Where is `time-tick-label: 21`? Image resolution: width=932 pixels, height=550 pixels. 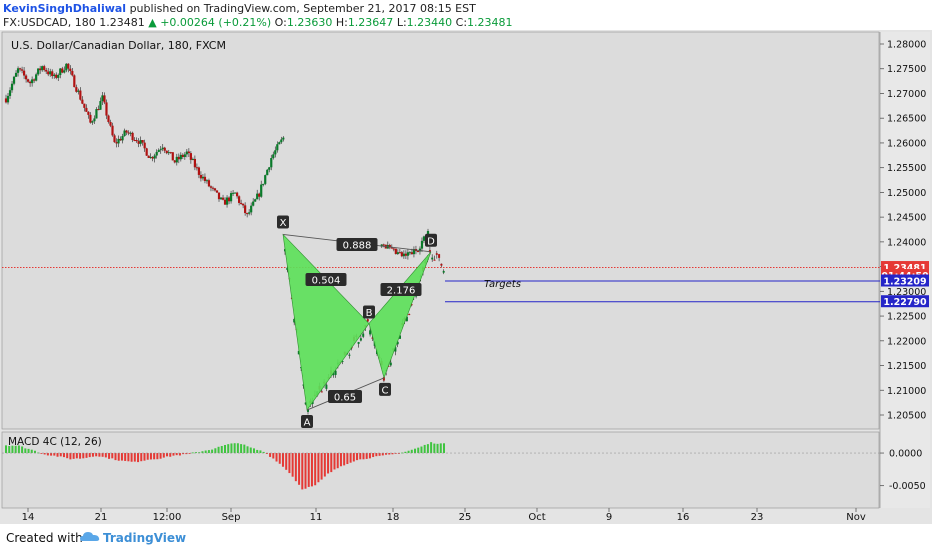 time-tick-label: 21 is located at coordinates (101, 517).